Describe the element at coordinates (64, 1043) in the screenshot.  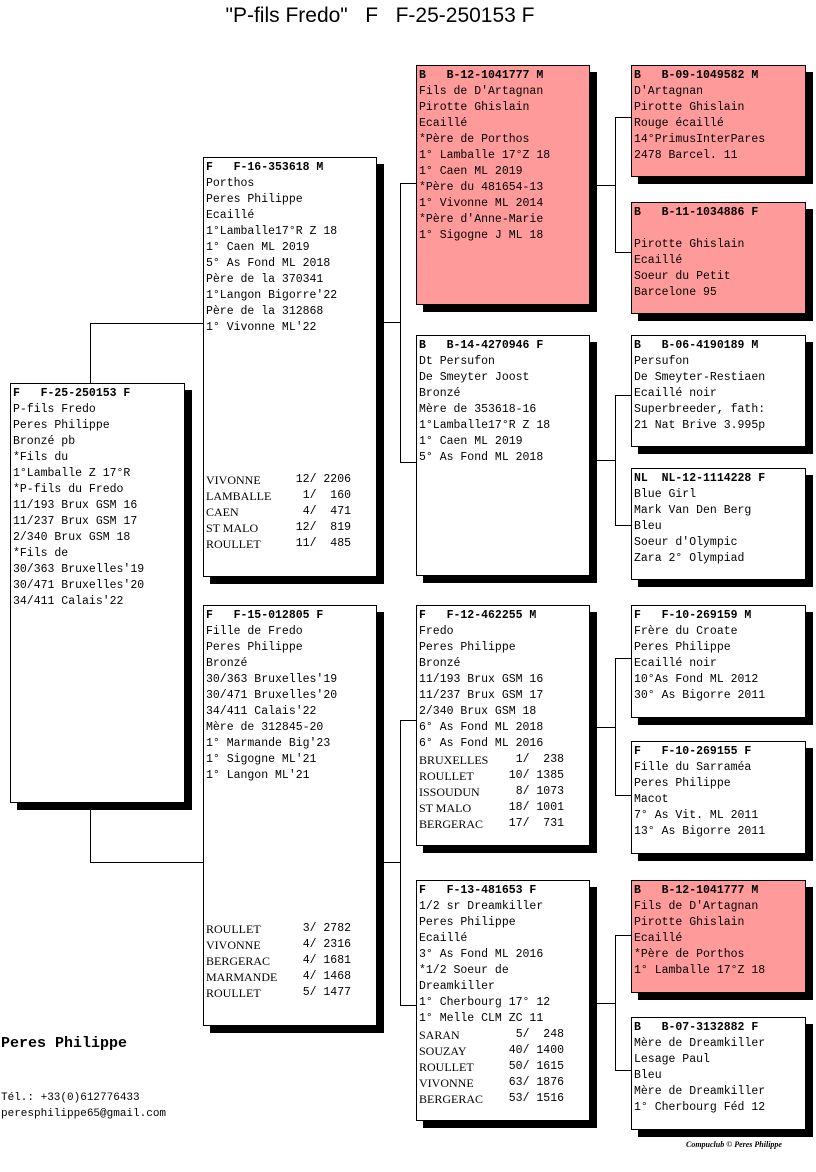
I see `breeder-name: Peres Philippe` at that location.